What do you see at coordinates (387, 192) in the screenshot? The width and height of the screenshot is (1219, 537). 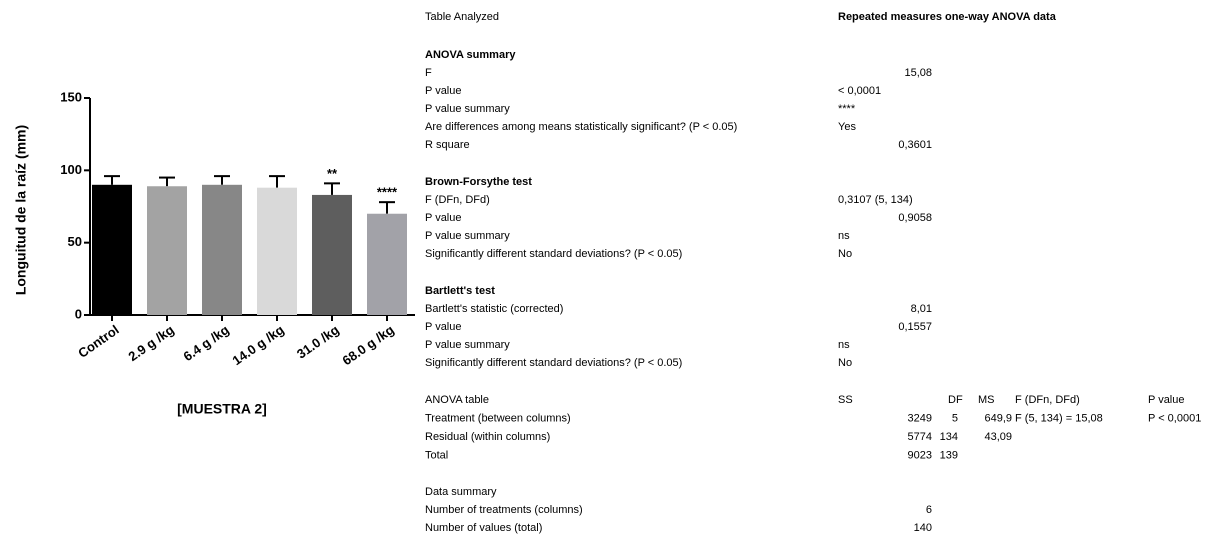 I see `significance-label: ****` at bounding box center [387, 192].